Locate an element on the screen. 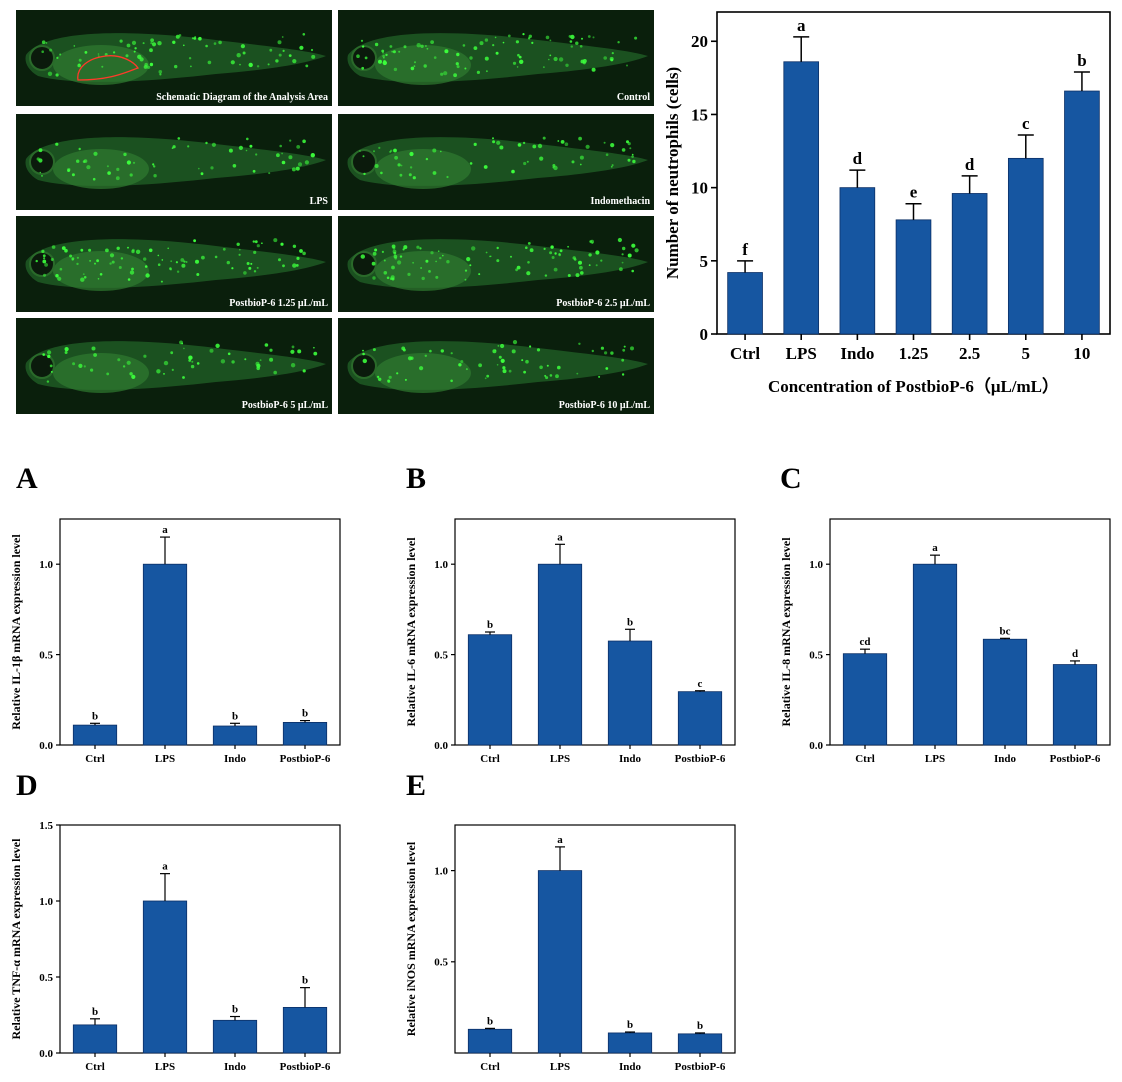  micrograph-label: Indomethacin is located at coordinates (621, 201).